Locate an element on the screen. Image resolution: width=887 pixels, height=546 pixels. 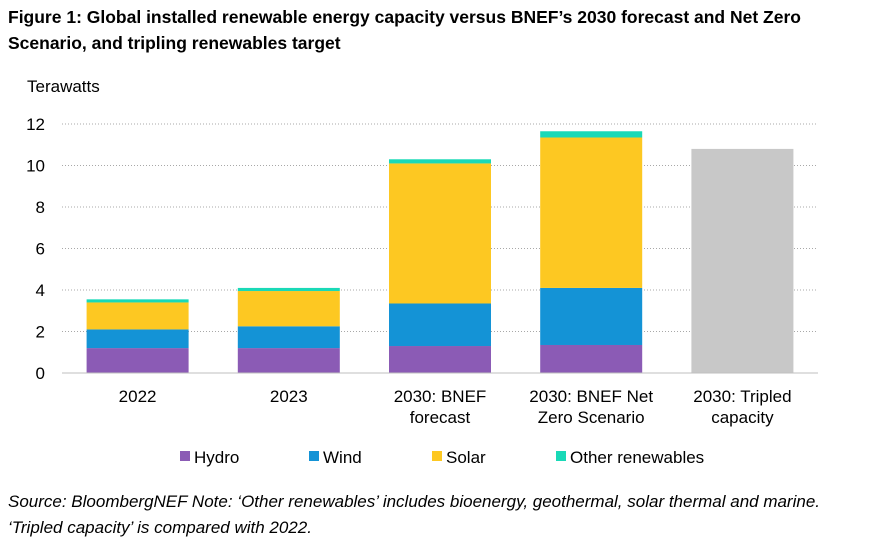
legend-swatch-hydro is located at coordinates (185, 456).